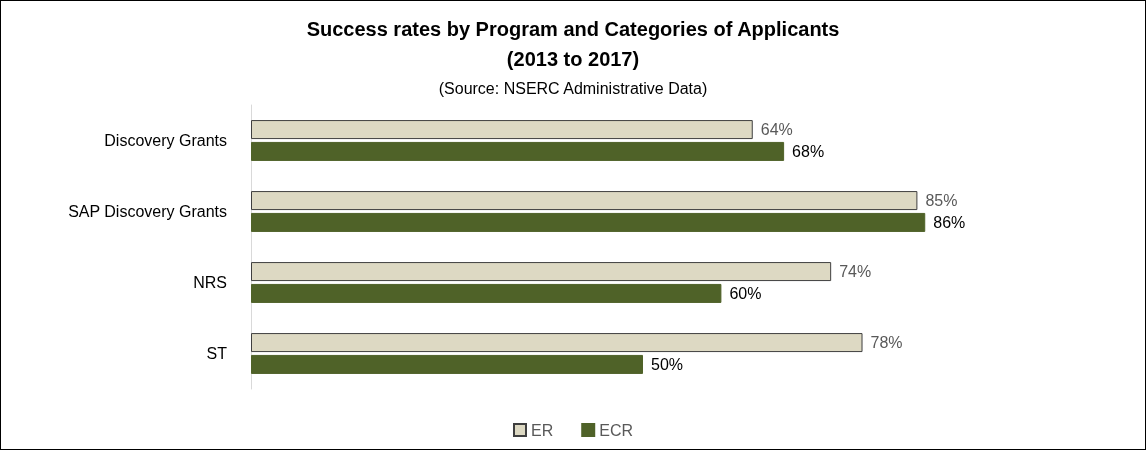  What do you see at coordinates (165, 140) in the screenshot?
I see `y-tick-label: Discovery Grants` at bounding box center [165, 140].